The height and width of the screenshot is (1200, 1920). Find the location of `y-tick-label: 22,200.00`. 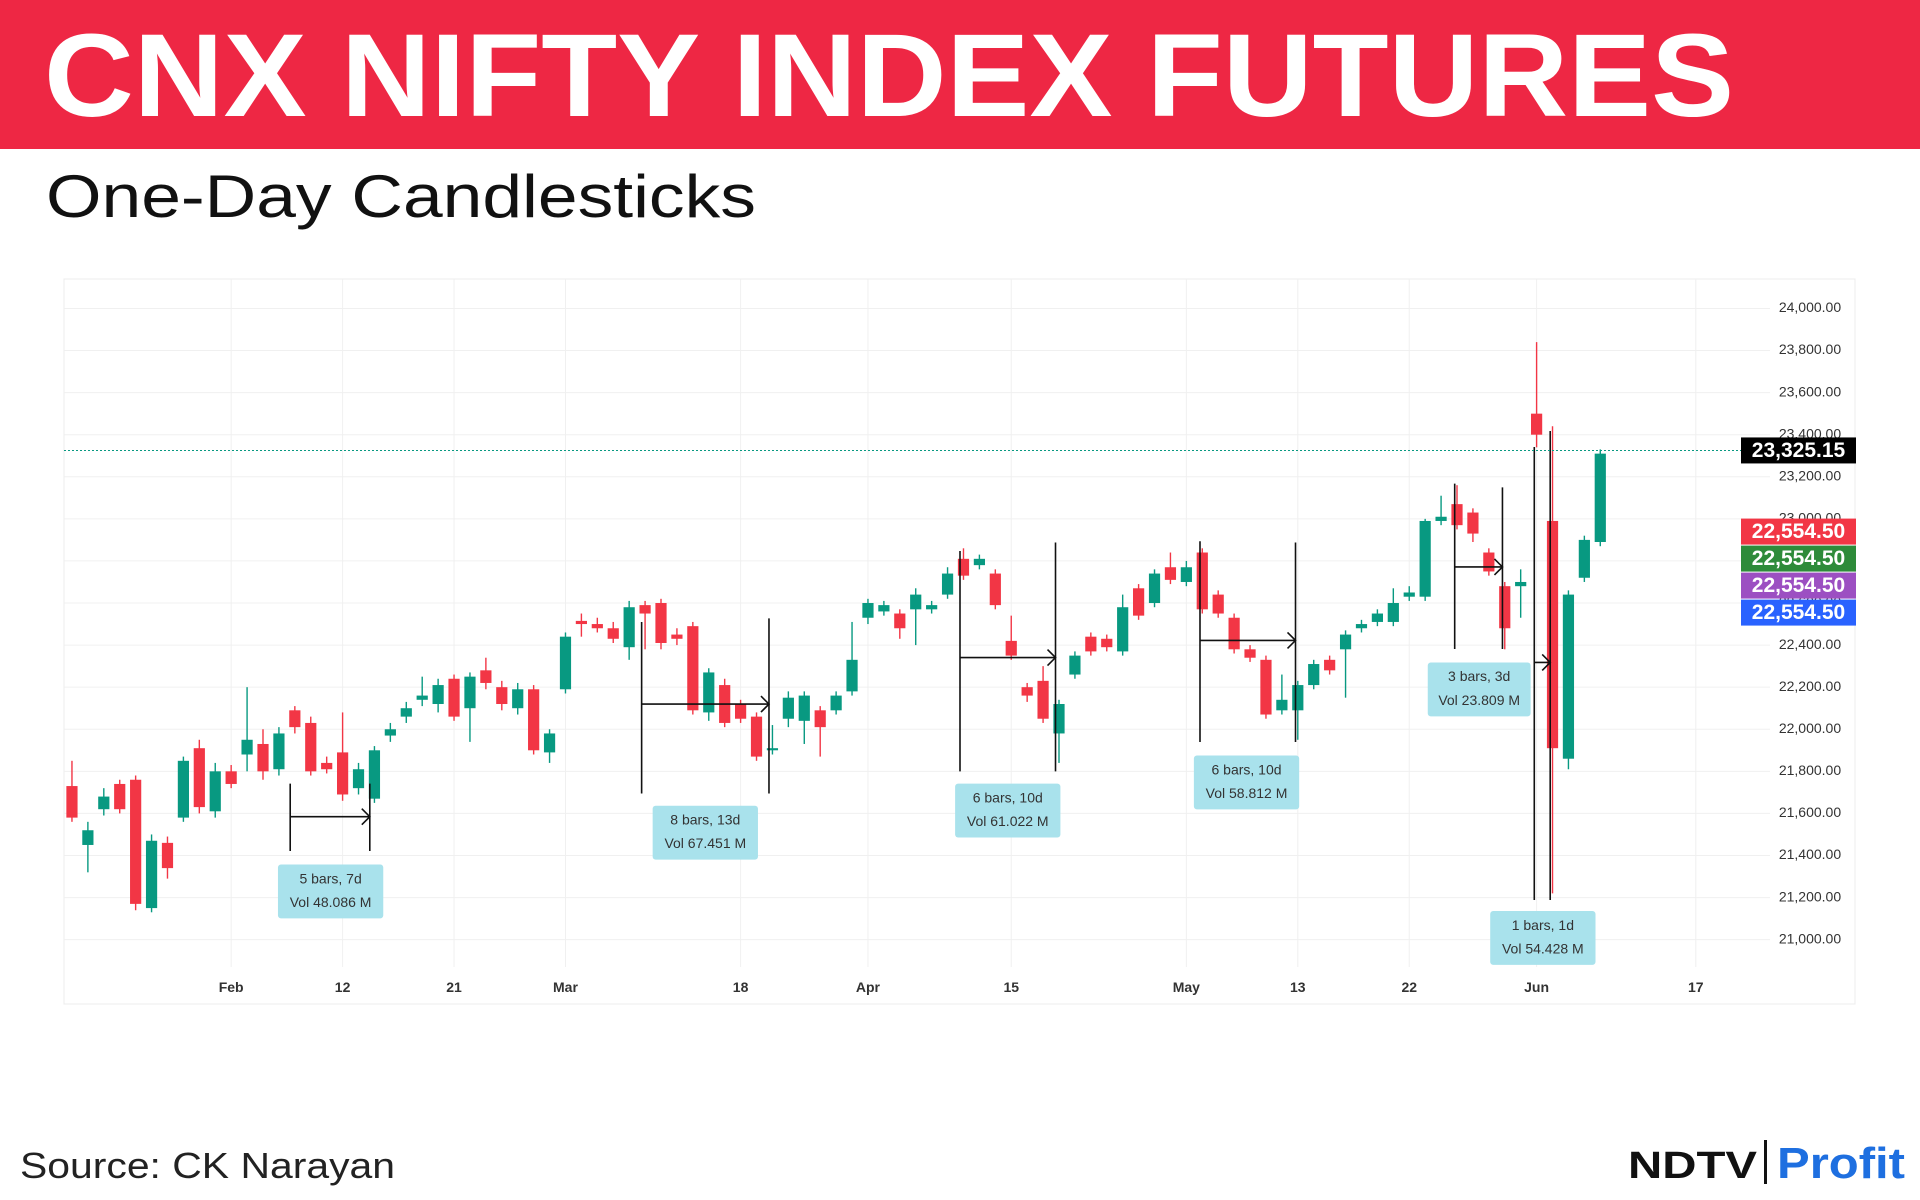

y-tick-label: 22,200.00 is located at coordinates (1810, 686).